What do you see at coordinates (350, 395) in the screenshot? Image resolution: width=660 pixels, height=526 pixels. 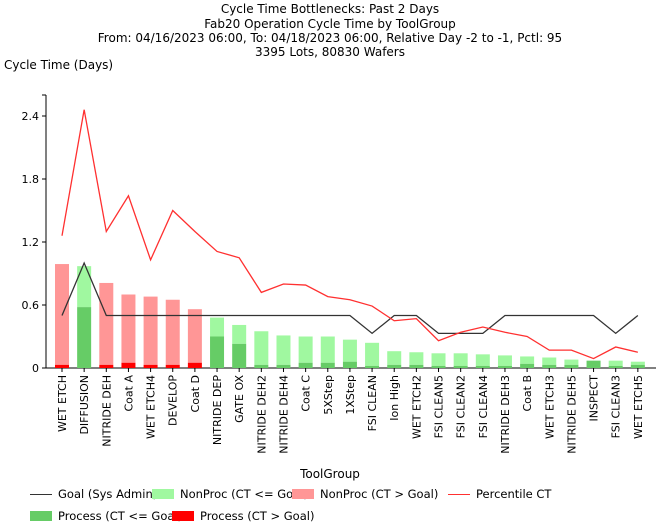 I see `x-tick-label: 1XStep` at bounding box center [350, 395].